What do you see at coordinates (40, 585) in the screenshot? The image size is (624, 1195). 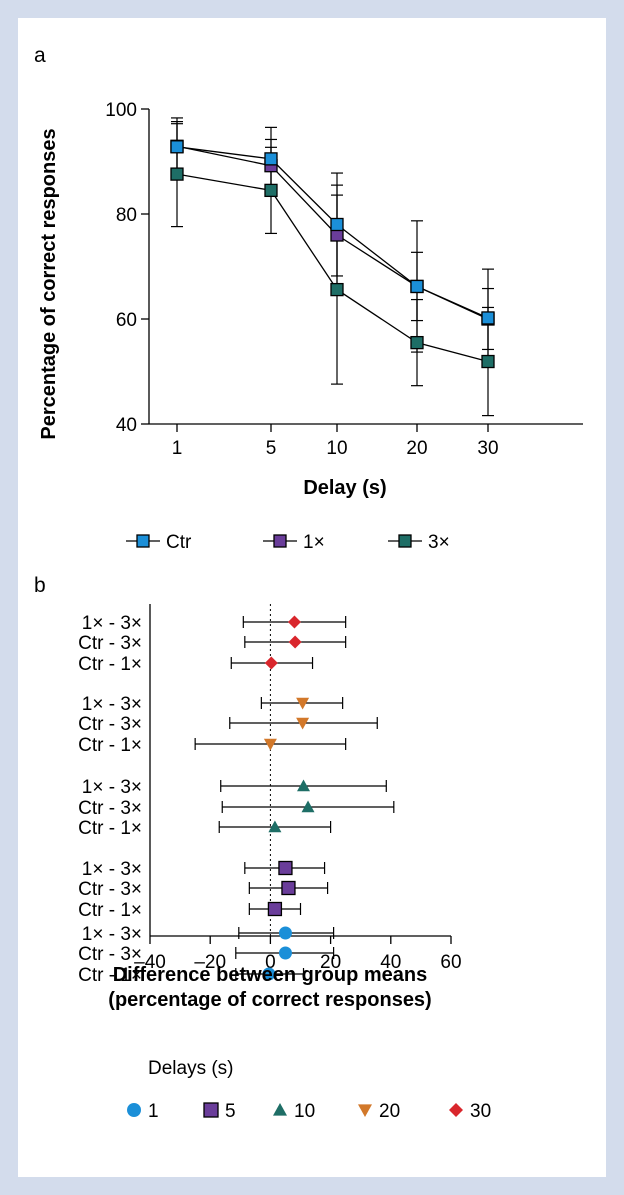 I see `panel-b-letter: b` at bounding box center [40, 585].